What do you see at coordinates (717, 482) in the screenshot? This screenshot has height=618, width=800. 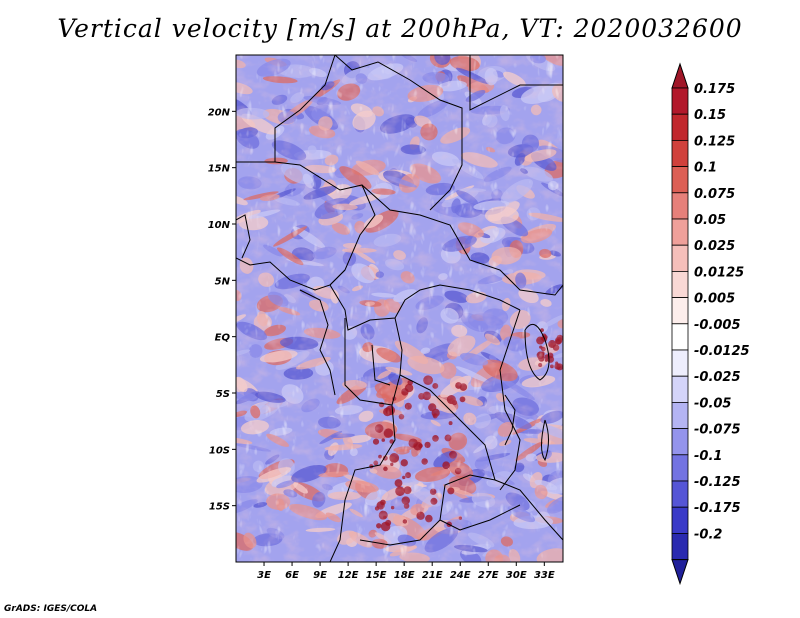 I see `colorbar-label: -0.125` at bounding box center [717, 482].